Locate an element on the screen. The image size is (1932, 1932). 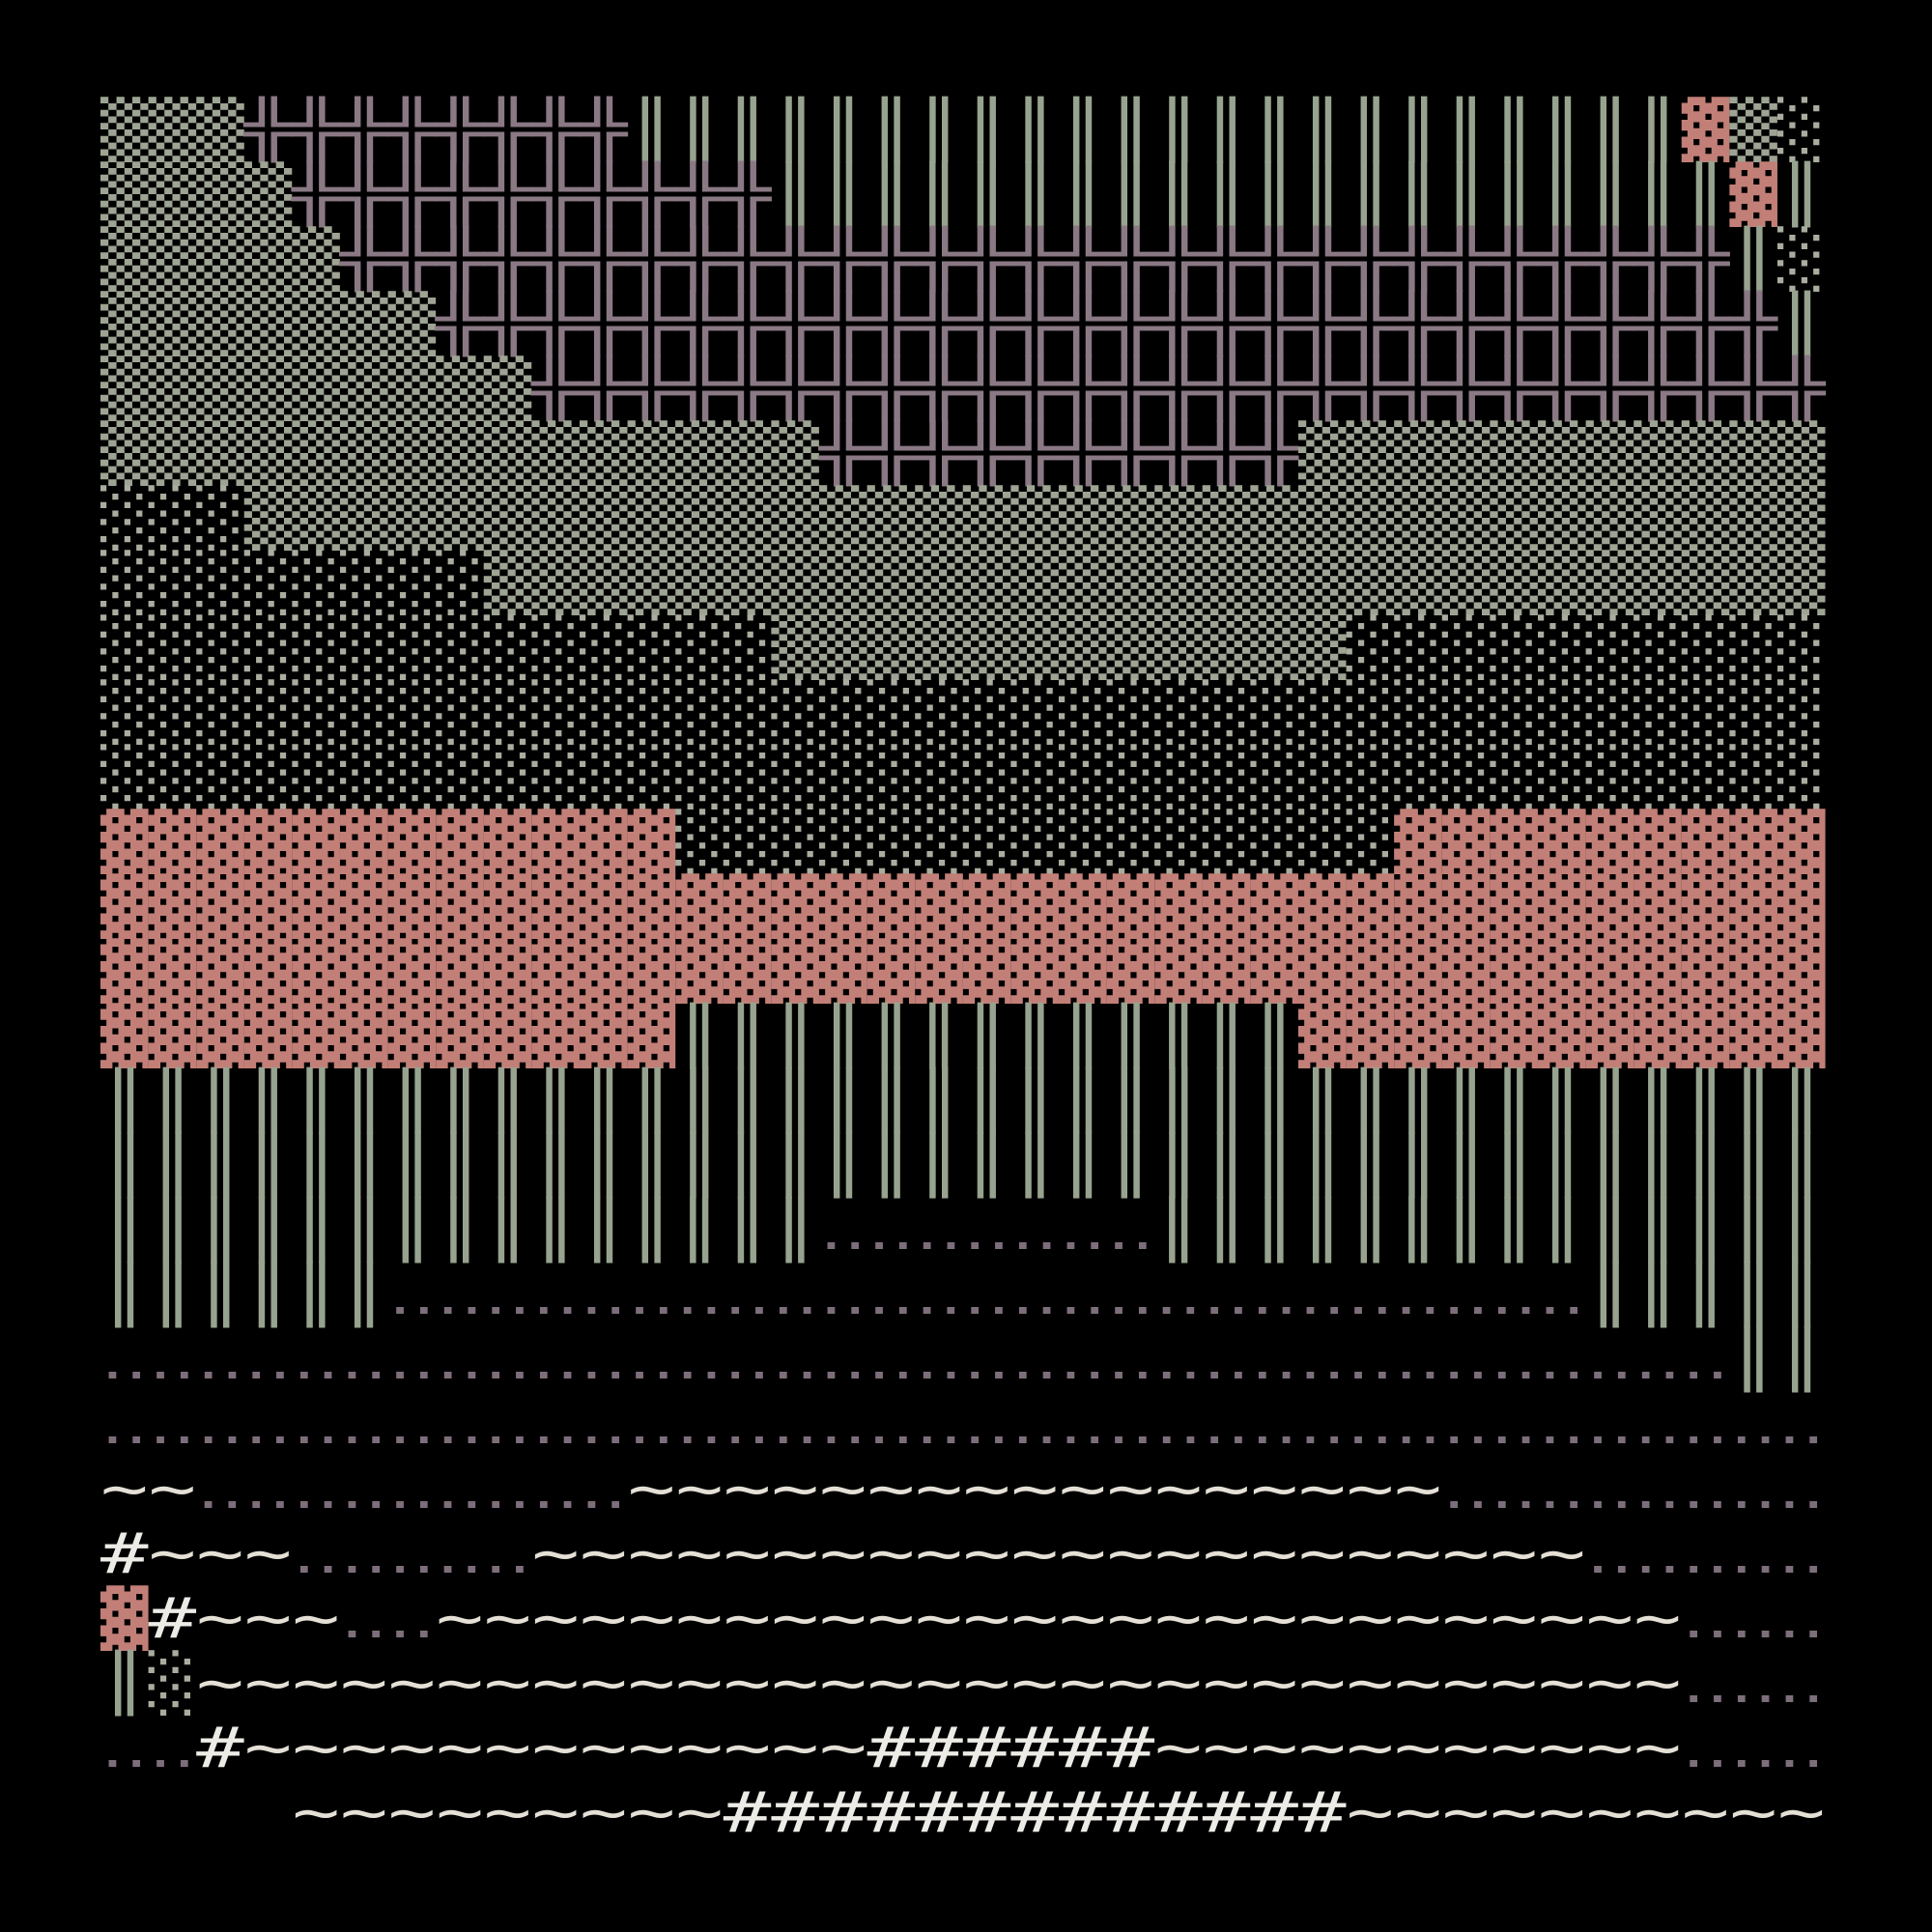
map-tiles: ║║║║║ is located at coordinates (1706, 1294).